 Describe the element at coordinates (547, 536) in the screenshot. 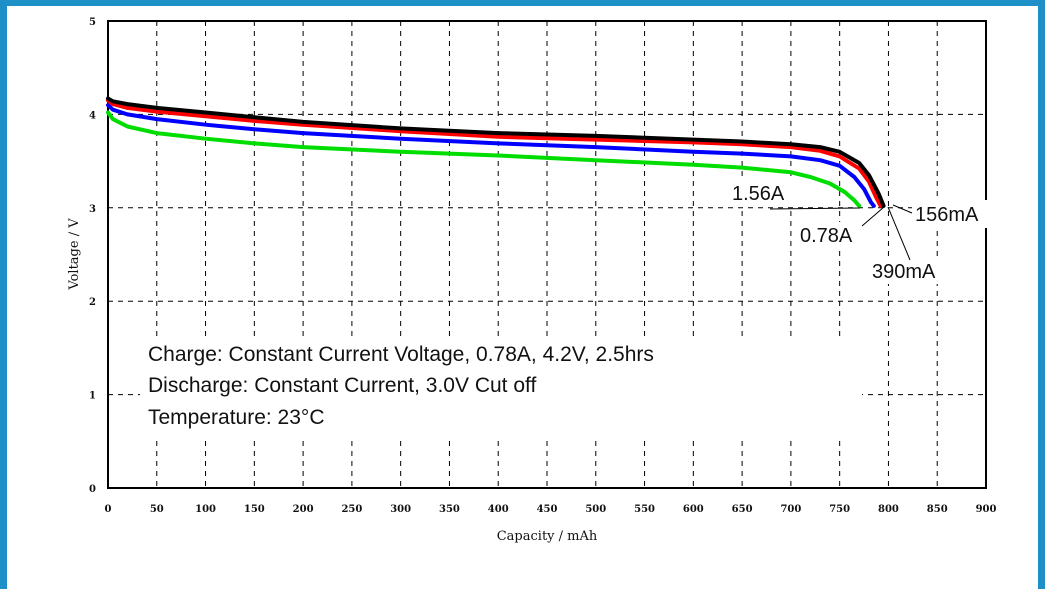

I see `x-axis-label: Capacity / mAh` at that location.